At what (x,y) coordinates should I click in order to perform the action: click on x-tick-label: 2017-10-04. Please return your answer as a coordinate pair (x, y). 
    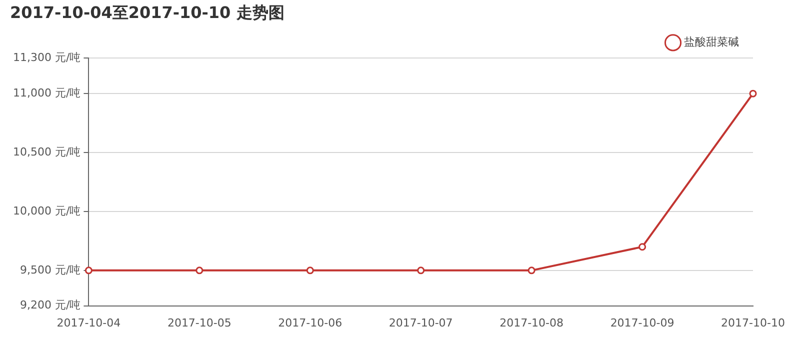
    Looking at the image, I should click on (88, 323).